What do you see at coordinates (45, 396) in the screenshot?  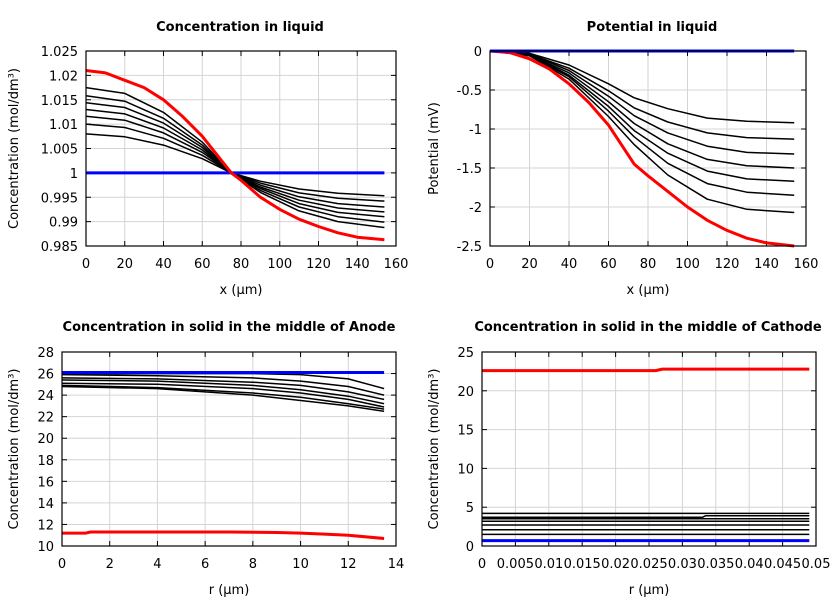 I see `y-tick-label: 24` at bounding box center [45, 396].